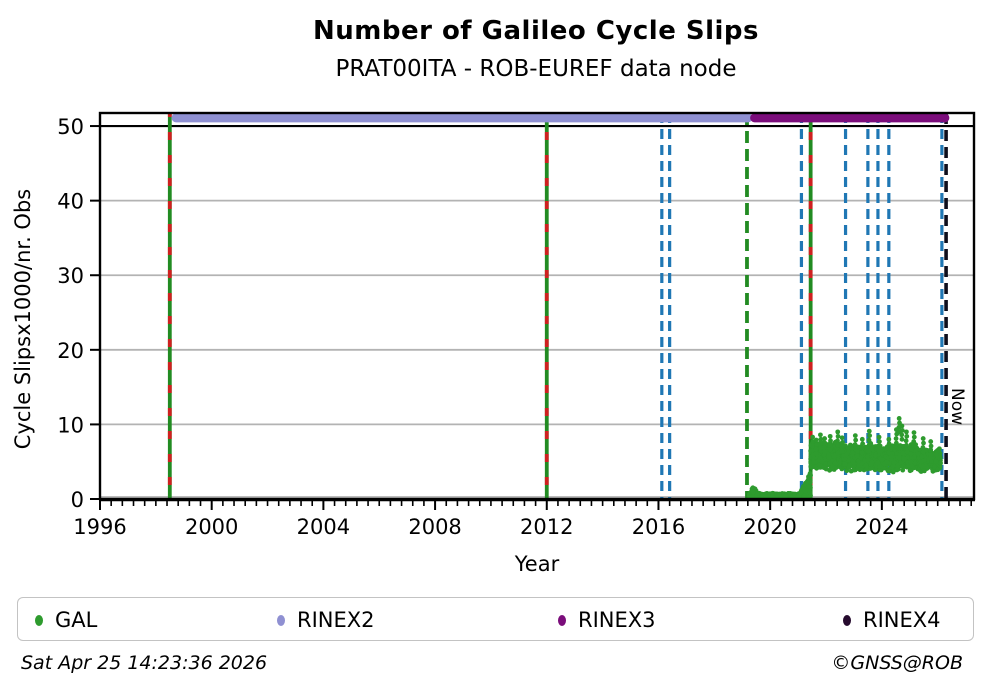 Image resolution: width=992 pixels, height=699 pixels. What do you see at coordinates (536, 31) in the screenshot?
I see `chart-title: Number of Galileo Cycle Slips` at bounding box center [536, 31].